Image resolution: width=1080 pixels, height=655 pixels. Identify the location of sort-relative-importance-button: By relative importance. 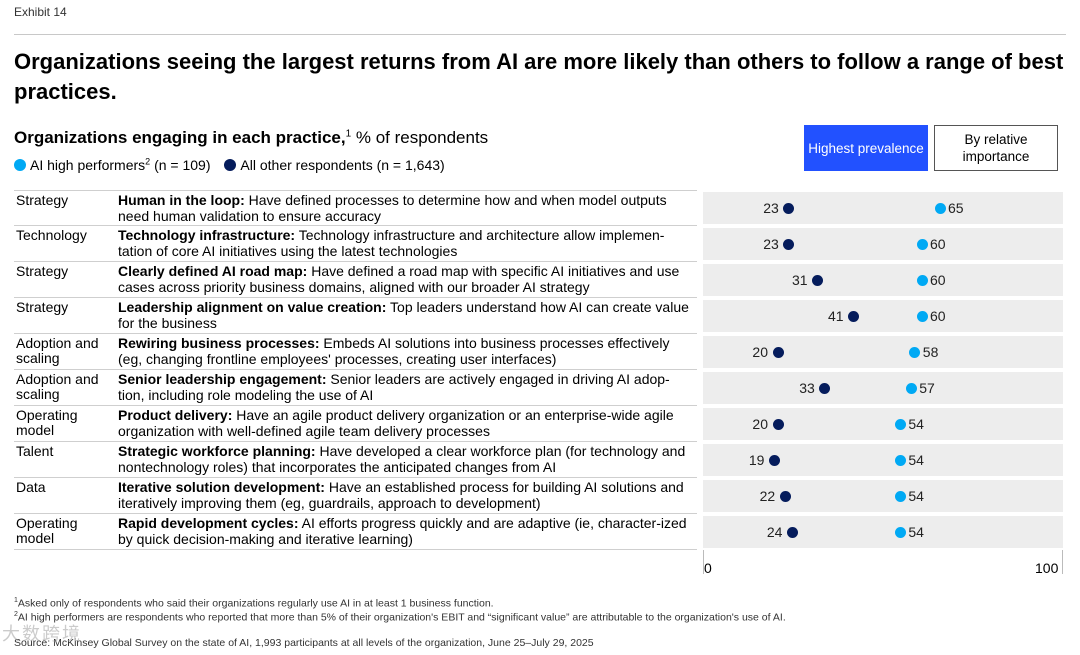
(996, 148).